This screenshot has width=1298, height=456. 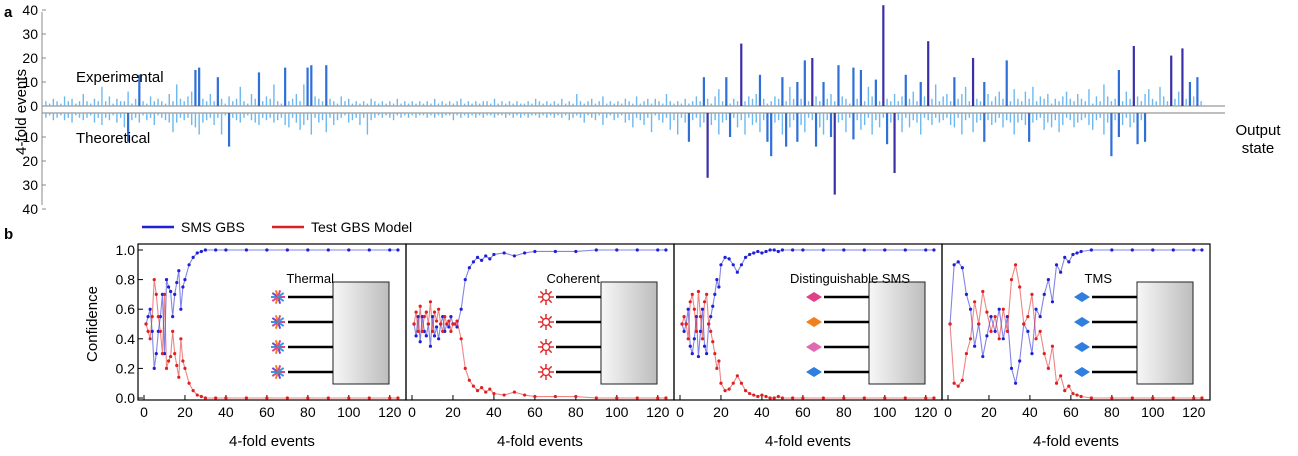 I want to click on subplot-title: Coherent, so click(x=574, y=278).